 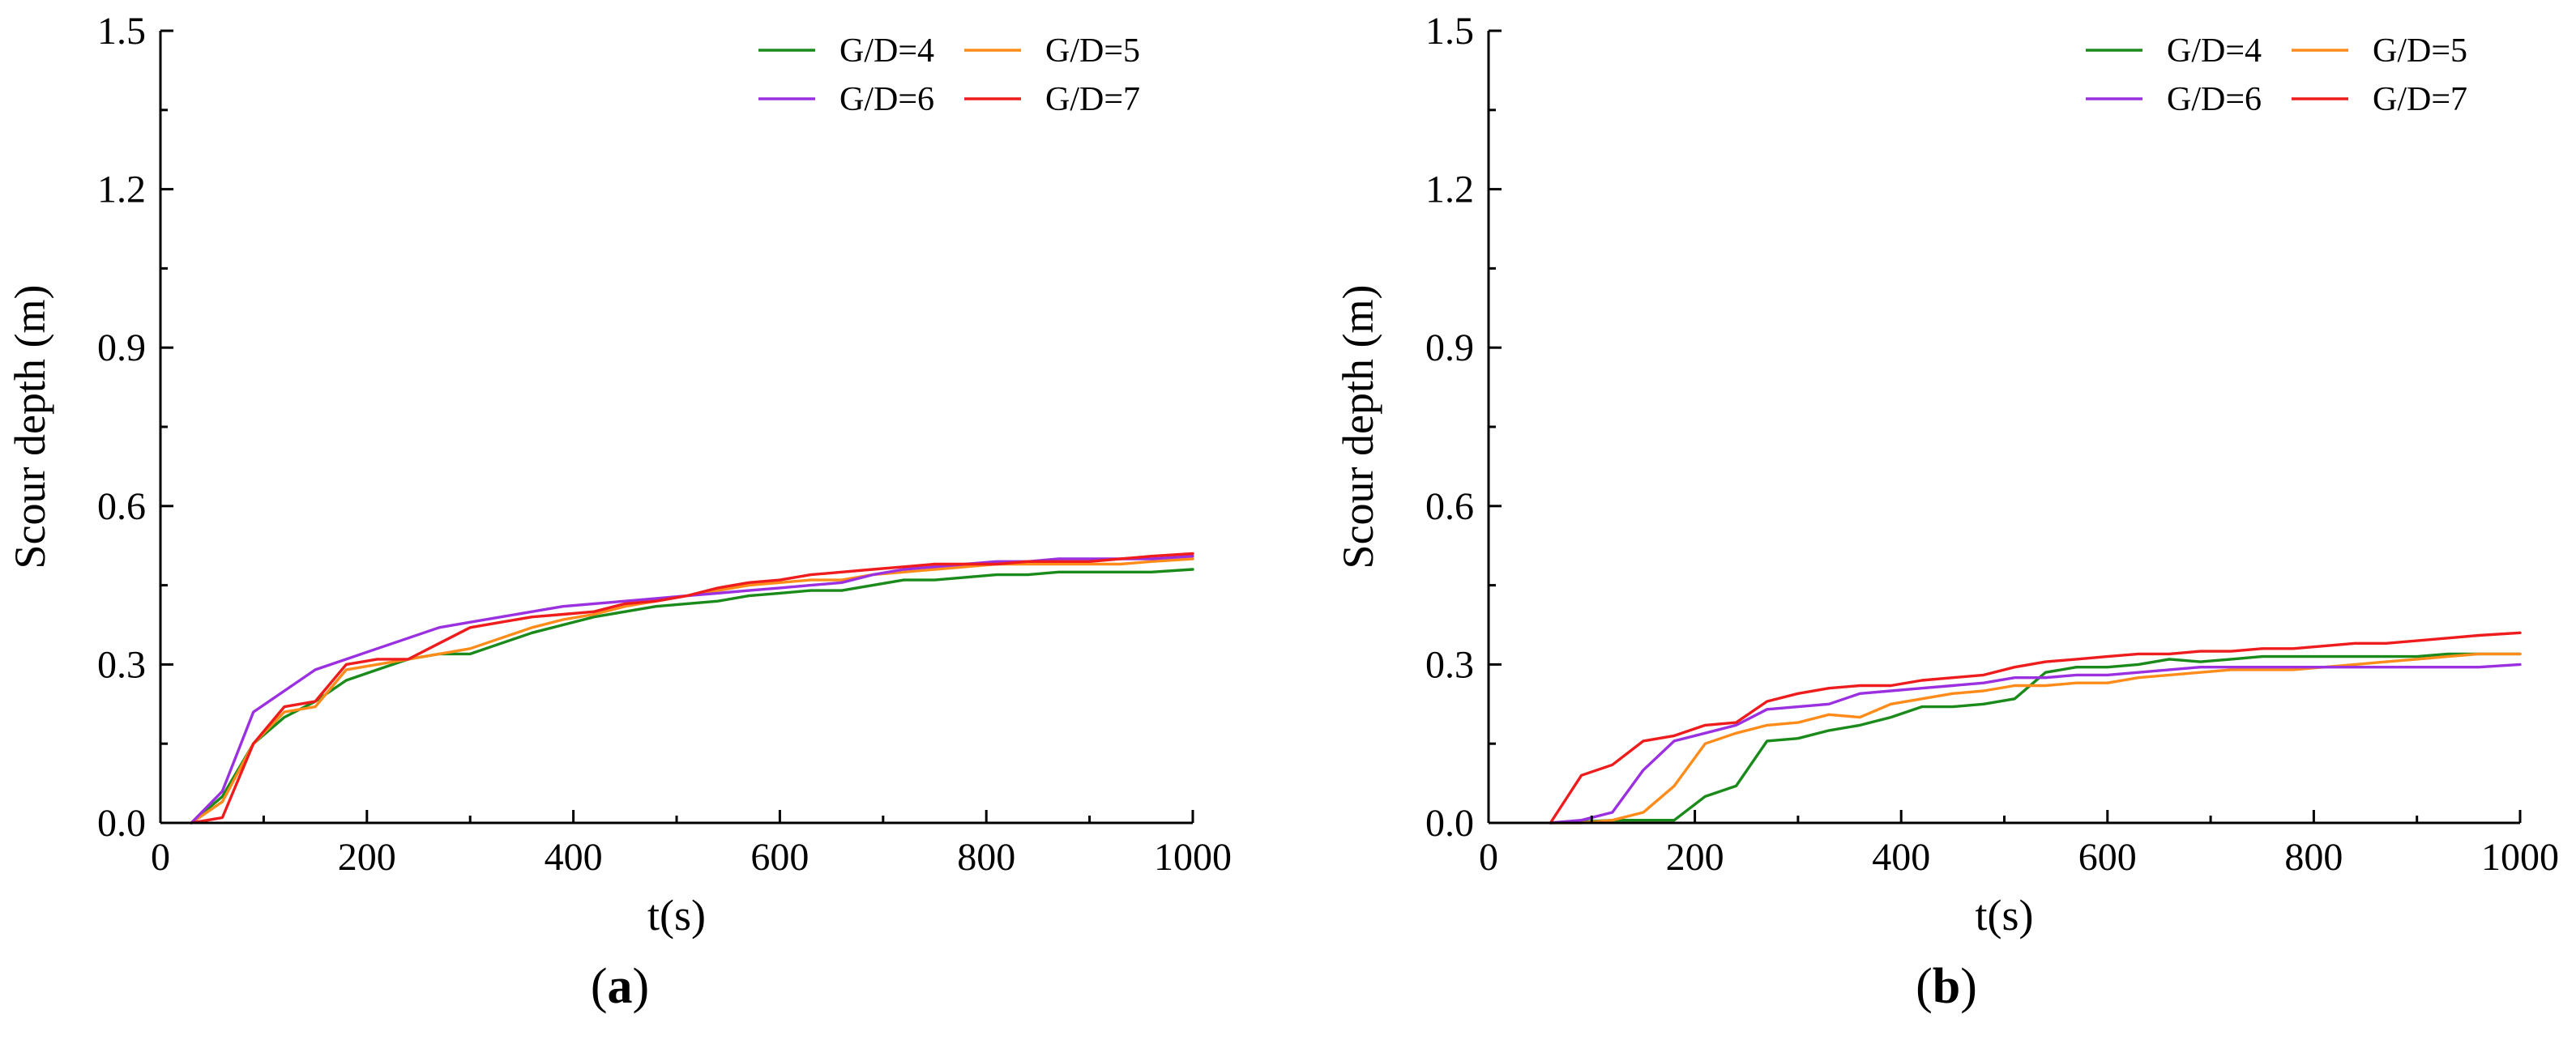 What do you see at coordinates (1946, 987) in the screenshot?
I see `panel-caption: (b)` at bounding box center [1946, 987].